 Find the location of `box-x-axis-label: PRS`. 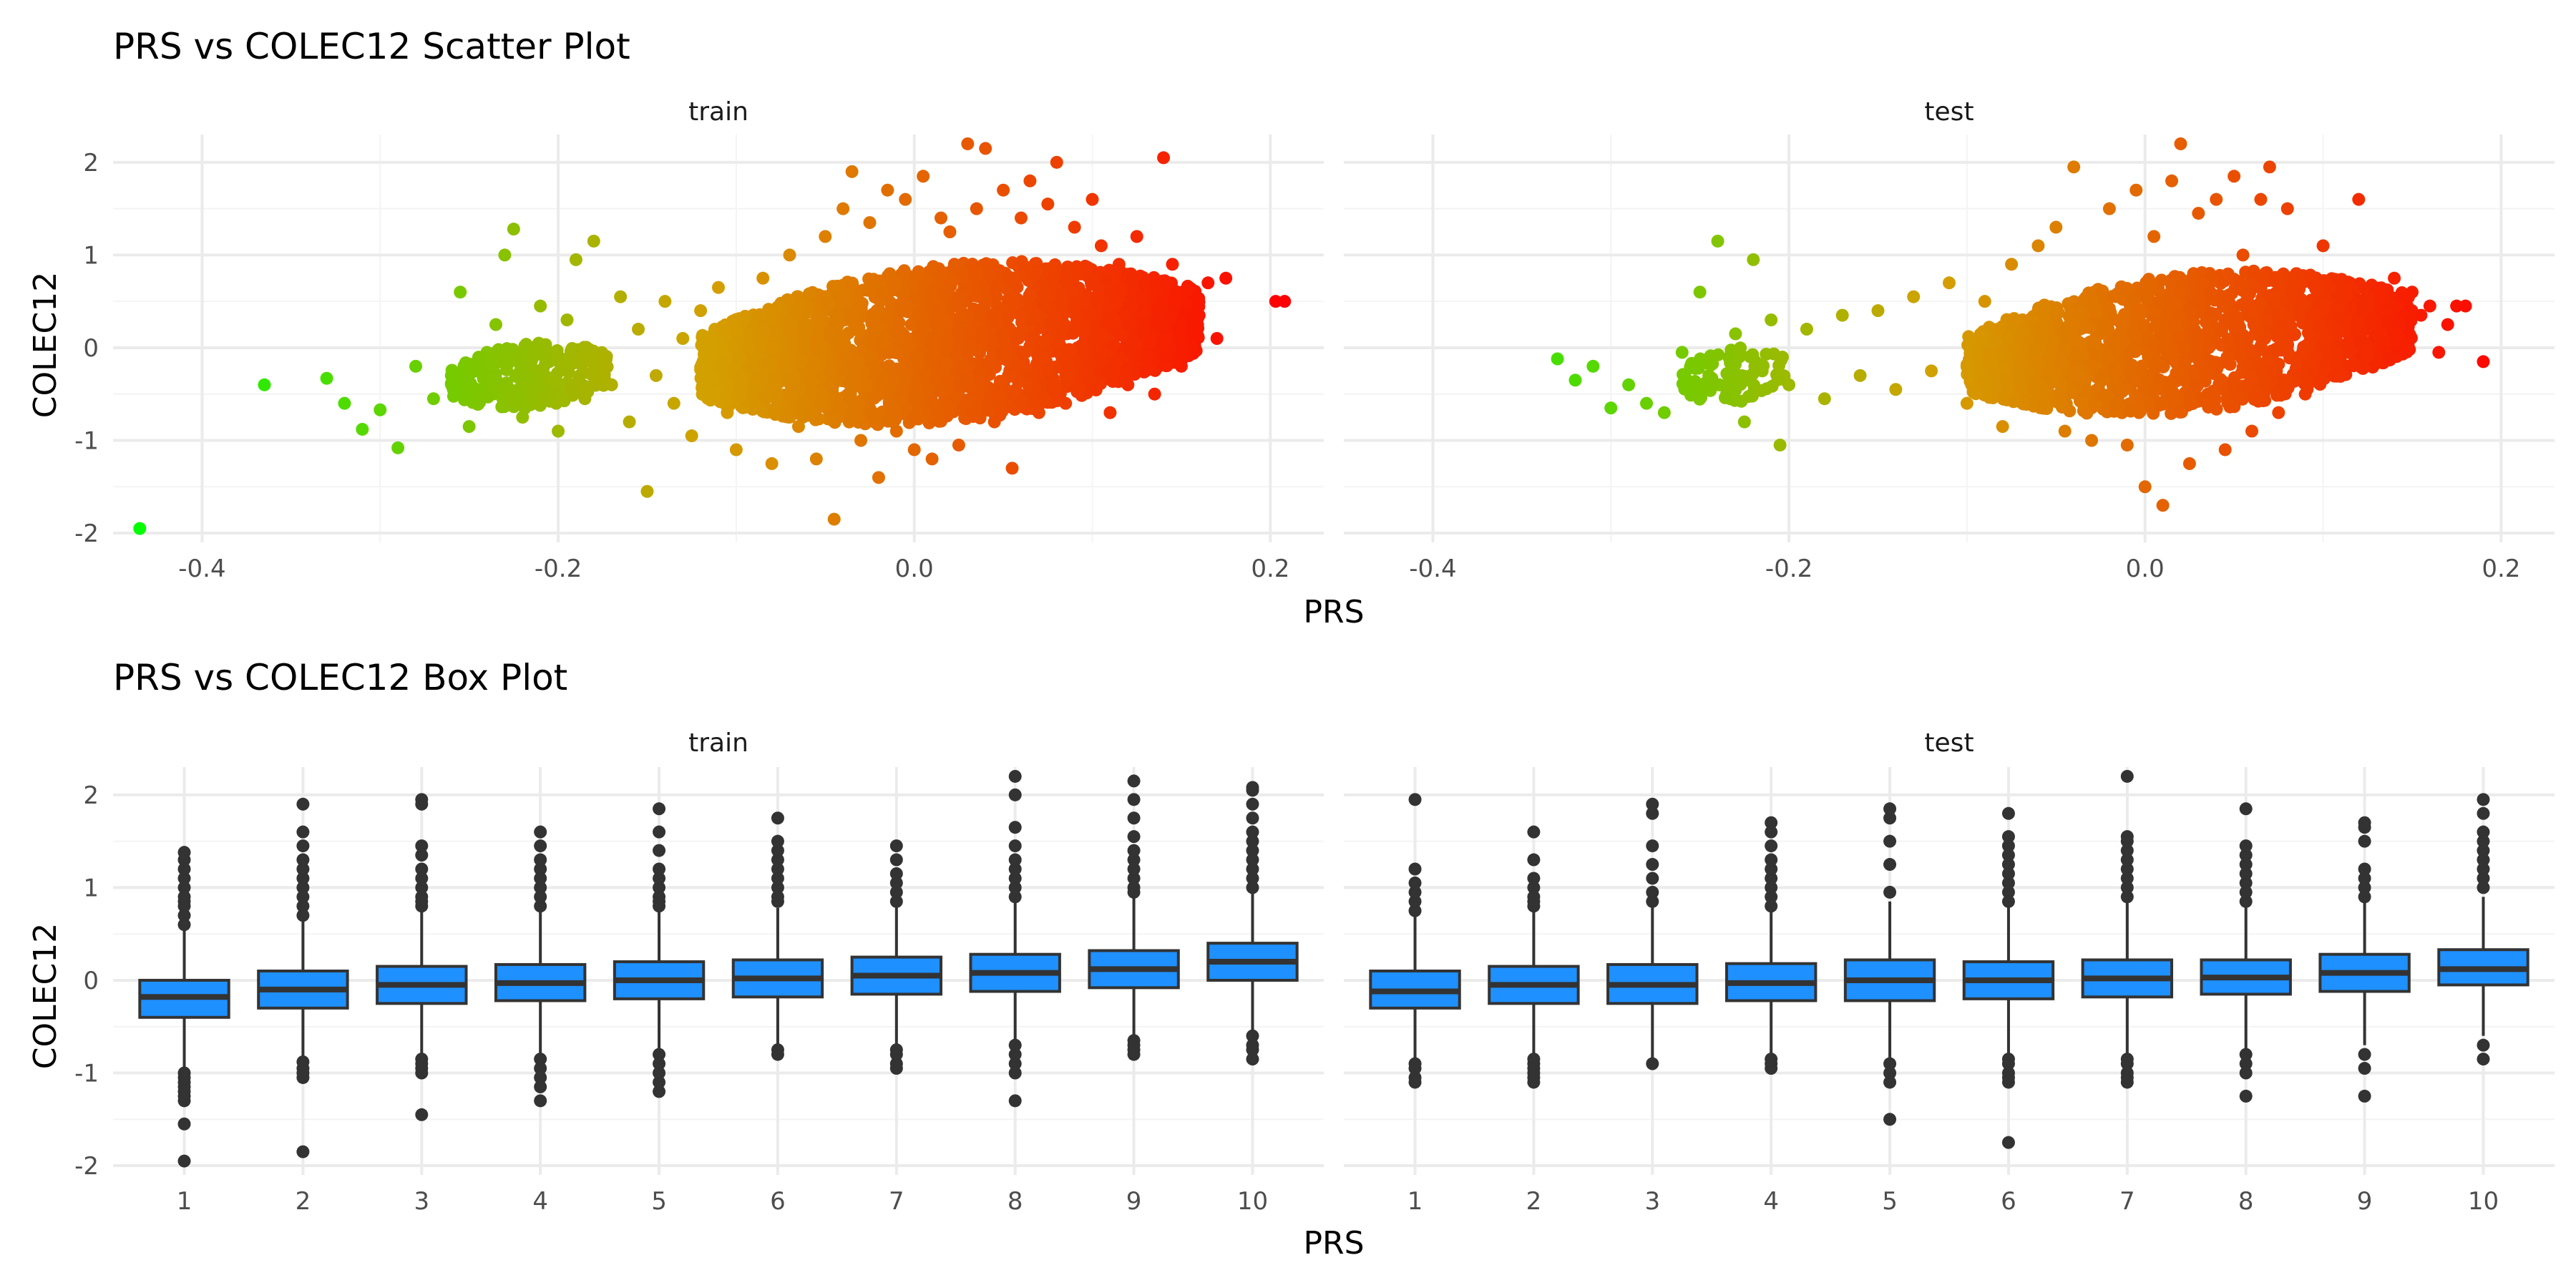

box-x-axis-label: PRS is located at coordinates (1333, 1243).